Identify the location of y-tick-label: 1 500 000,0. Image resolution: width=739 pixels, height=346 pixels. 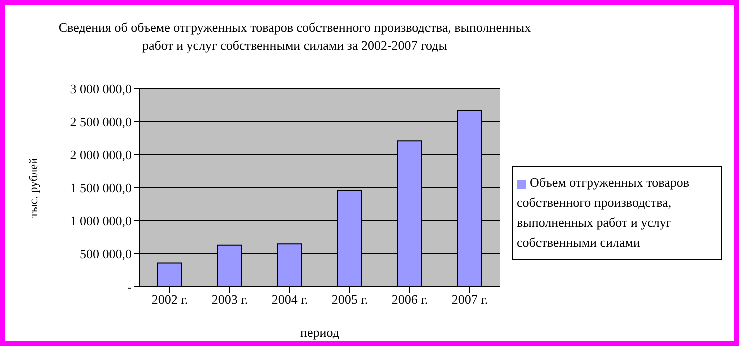
(101, 188).